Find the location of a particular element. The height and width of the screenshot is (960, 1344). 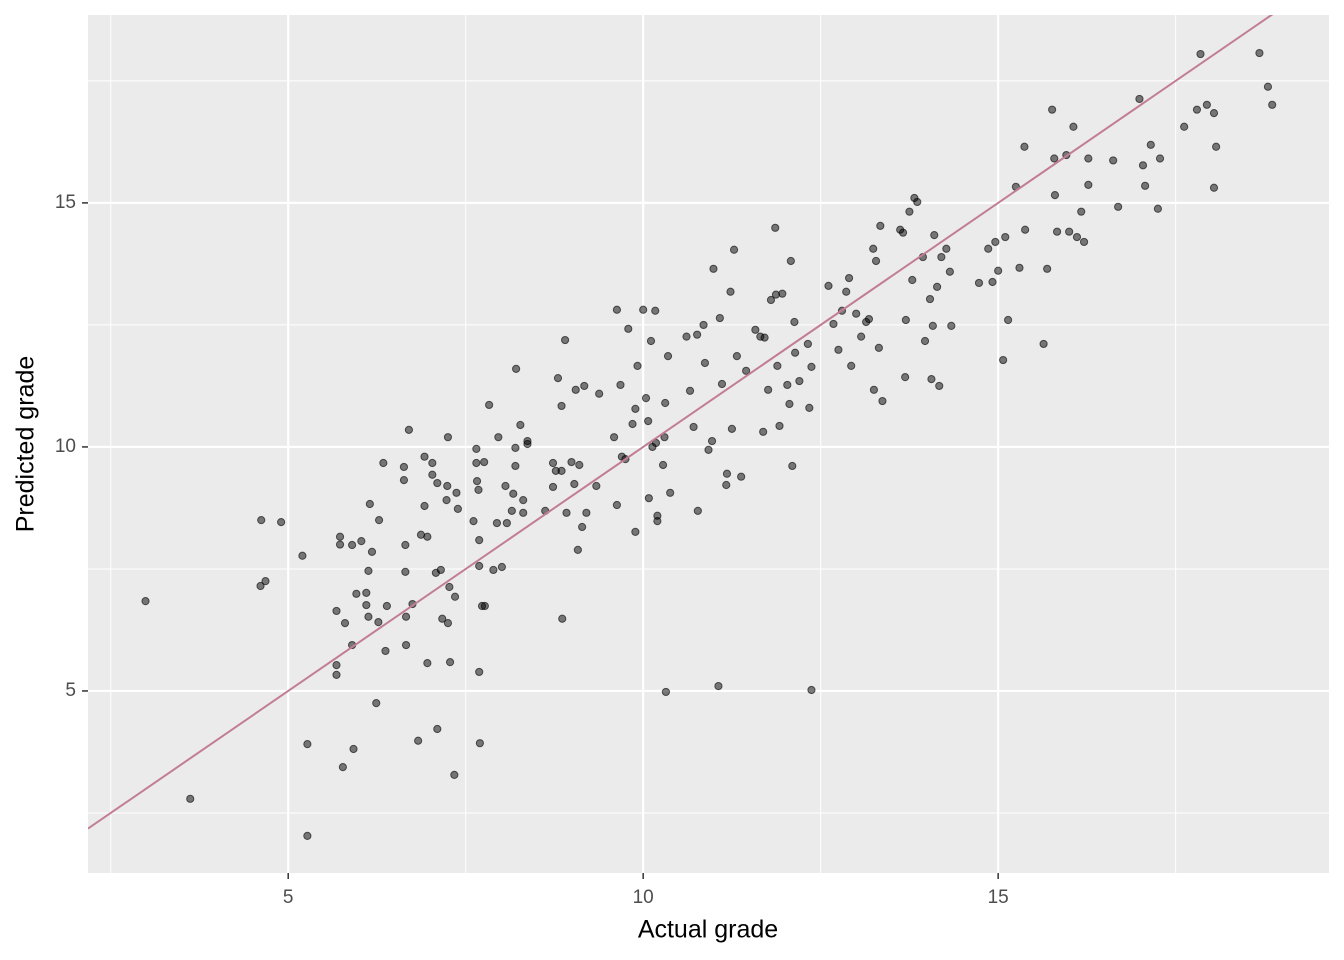

x-axis-title: Actual grade is located at coordinates (708, 930).